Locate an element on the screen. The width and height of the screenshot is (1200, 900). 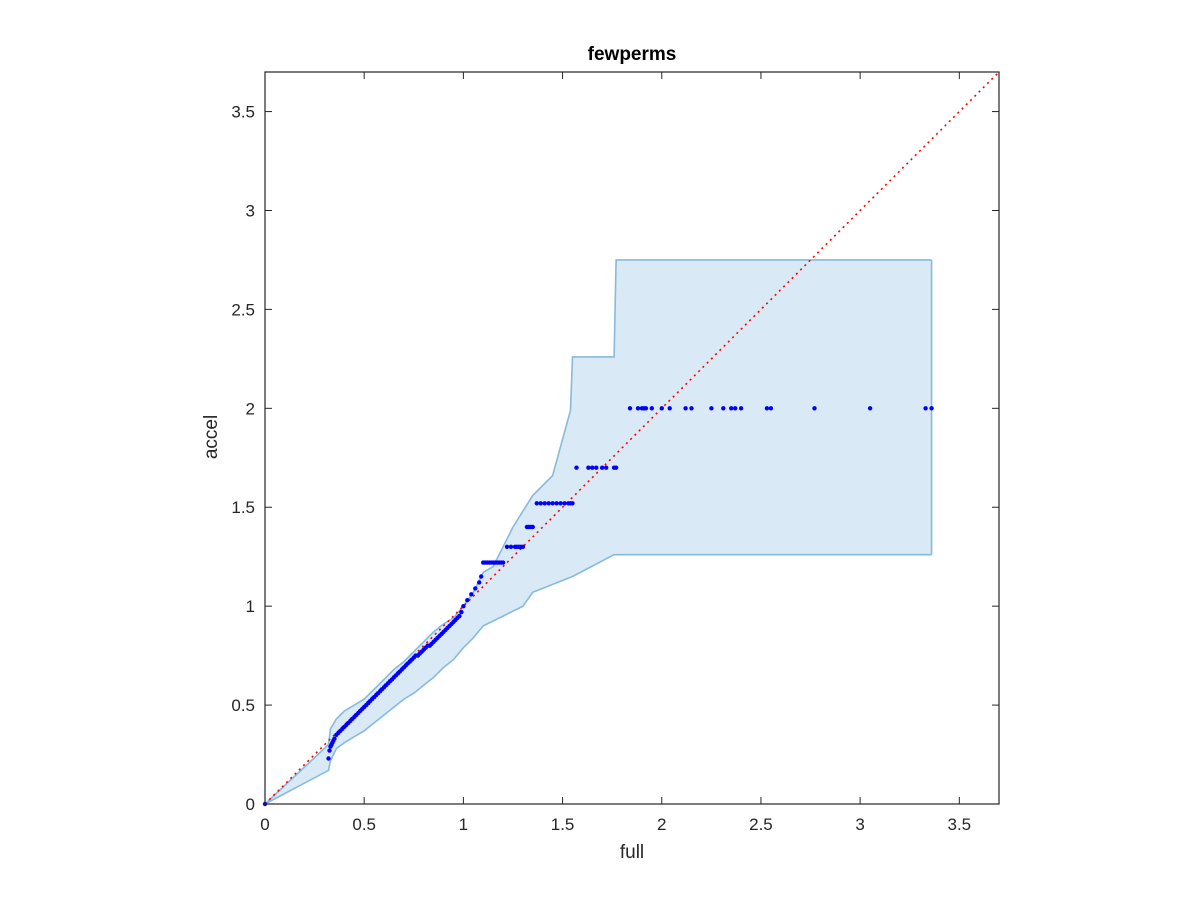
x-tick-label: 2 is located at coordinates (661, 824).